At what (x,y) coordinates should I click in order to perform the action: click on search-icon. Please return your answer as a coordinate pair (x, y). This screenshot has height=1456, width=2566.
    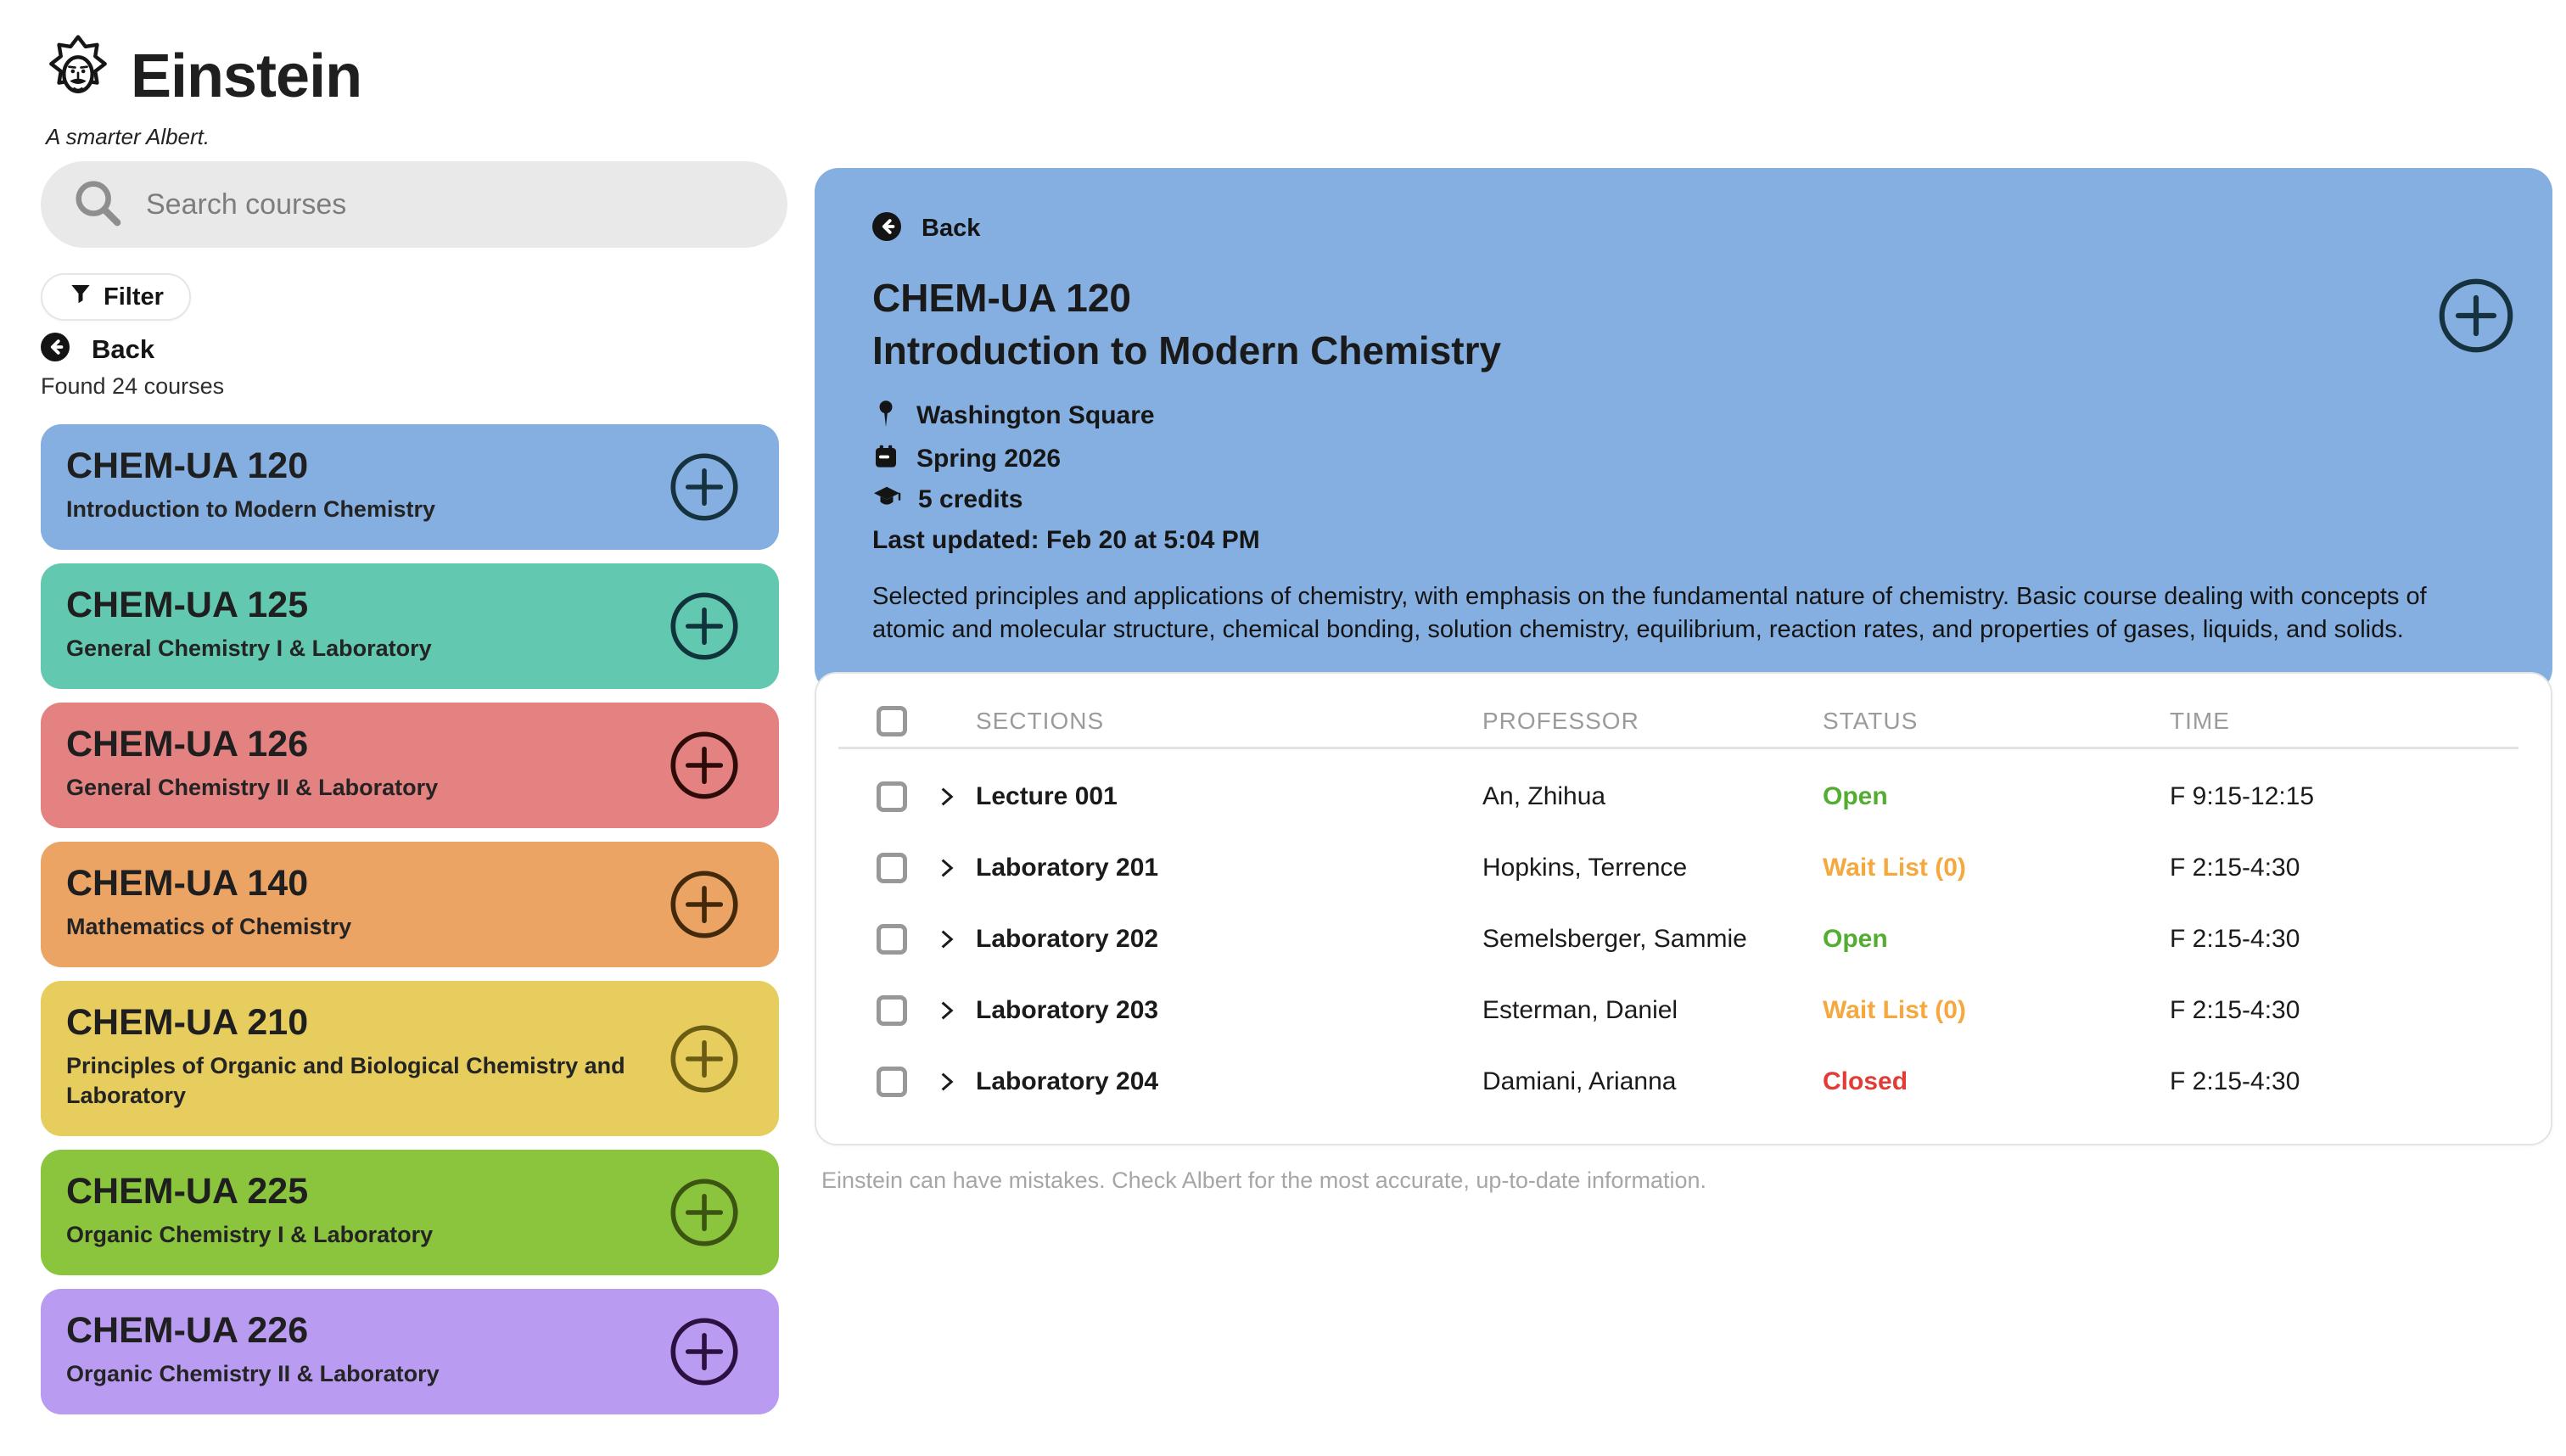
    Looking at the image, I should click on (97, 204).